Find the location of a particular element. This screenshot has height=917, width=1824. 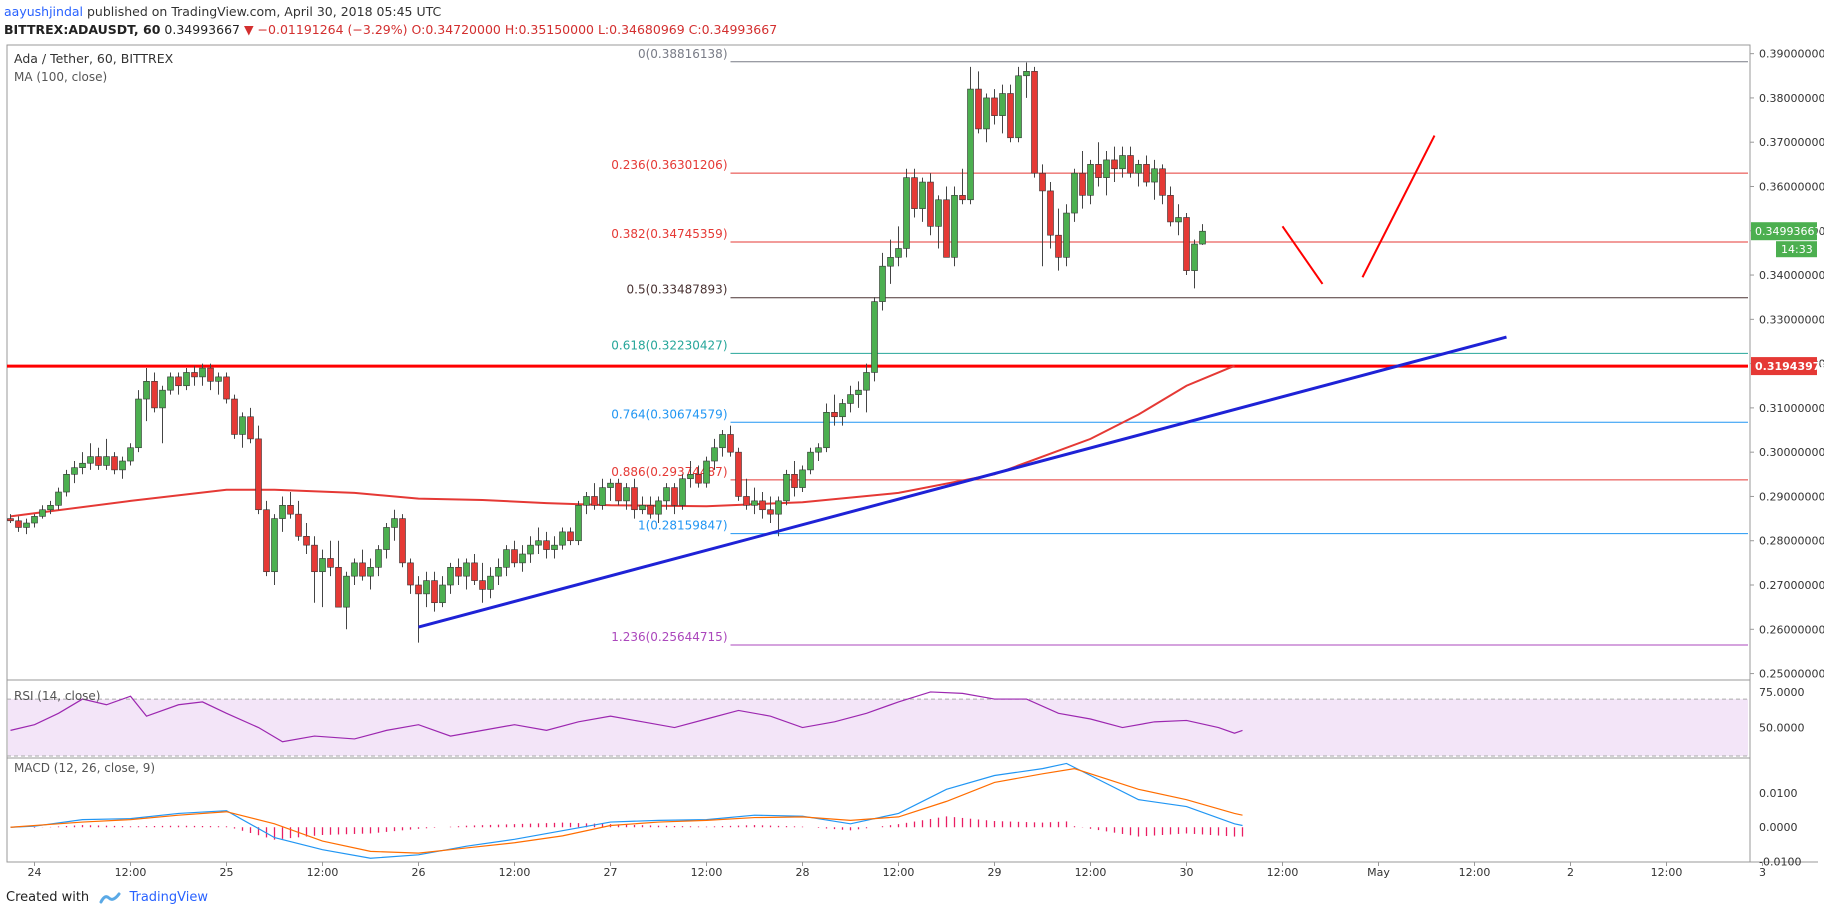

time-tick-label: 2 is located at coordinates (1570, 872).